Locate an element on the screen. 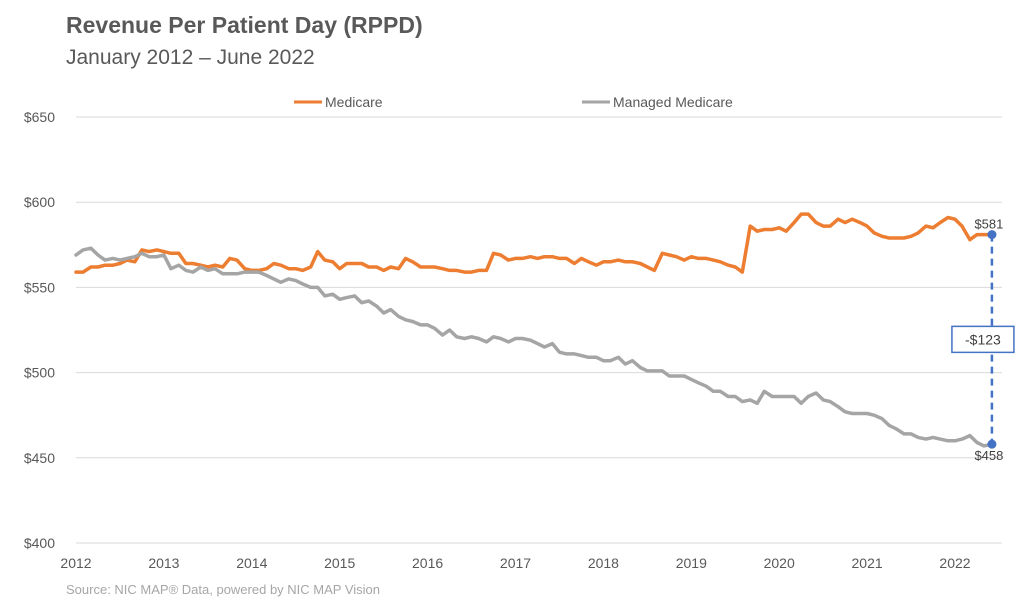  x-tick-label: 2013 is located at coordinates (163, 563).